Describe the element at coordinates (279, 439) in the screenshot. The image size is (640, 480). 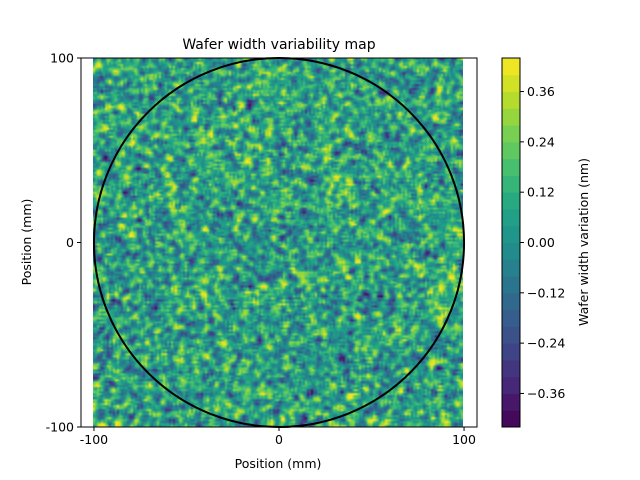
I see `x-tick-label: 0` at that location.